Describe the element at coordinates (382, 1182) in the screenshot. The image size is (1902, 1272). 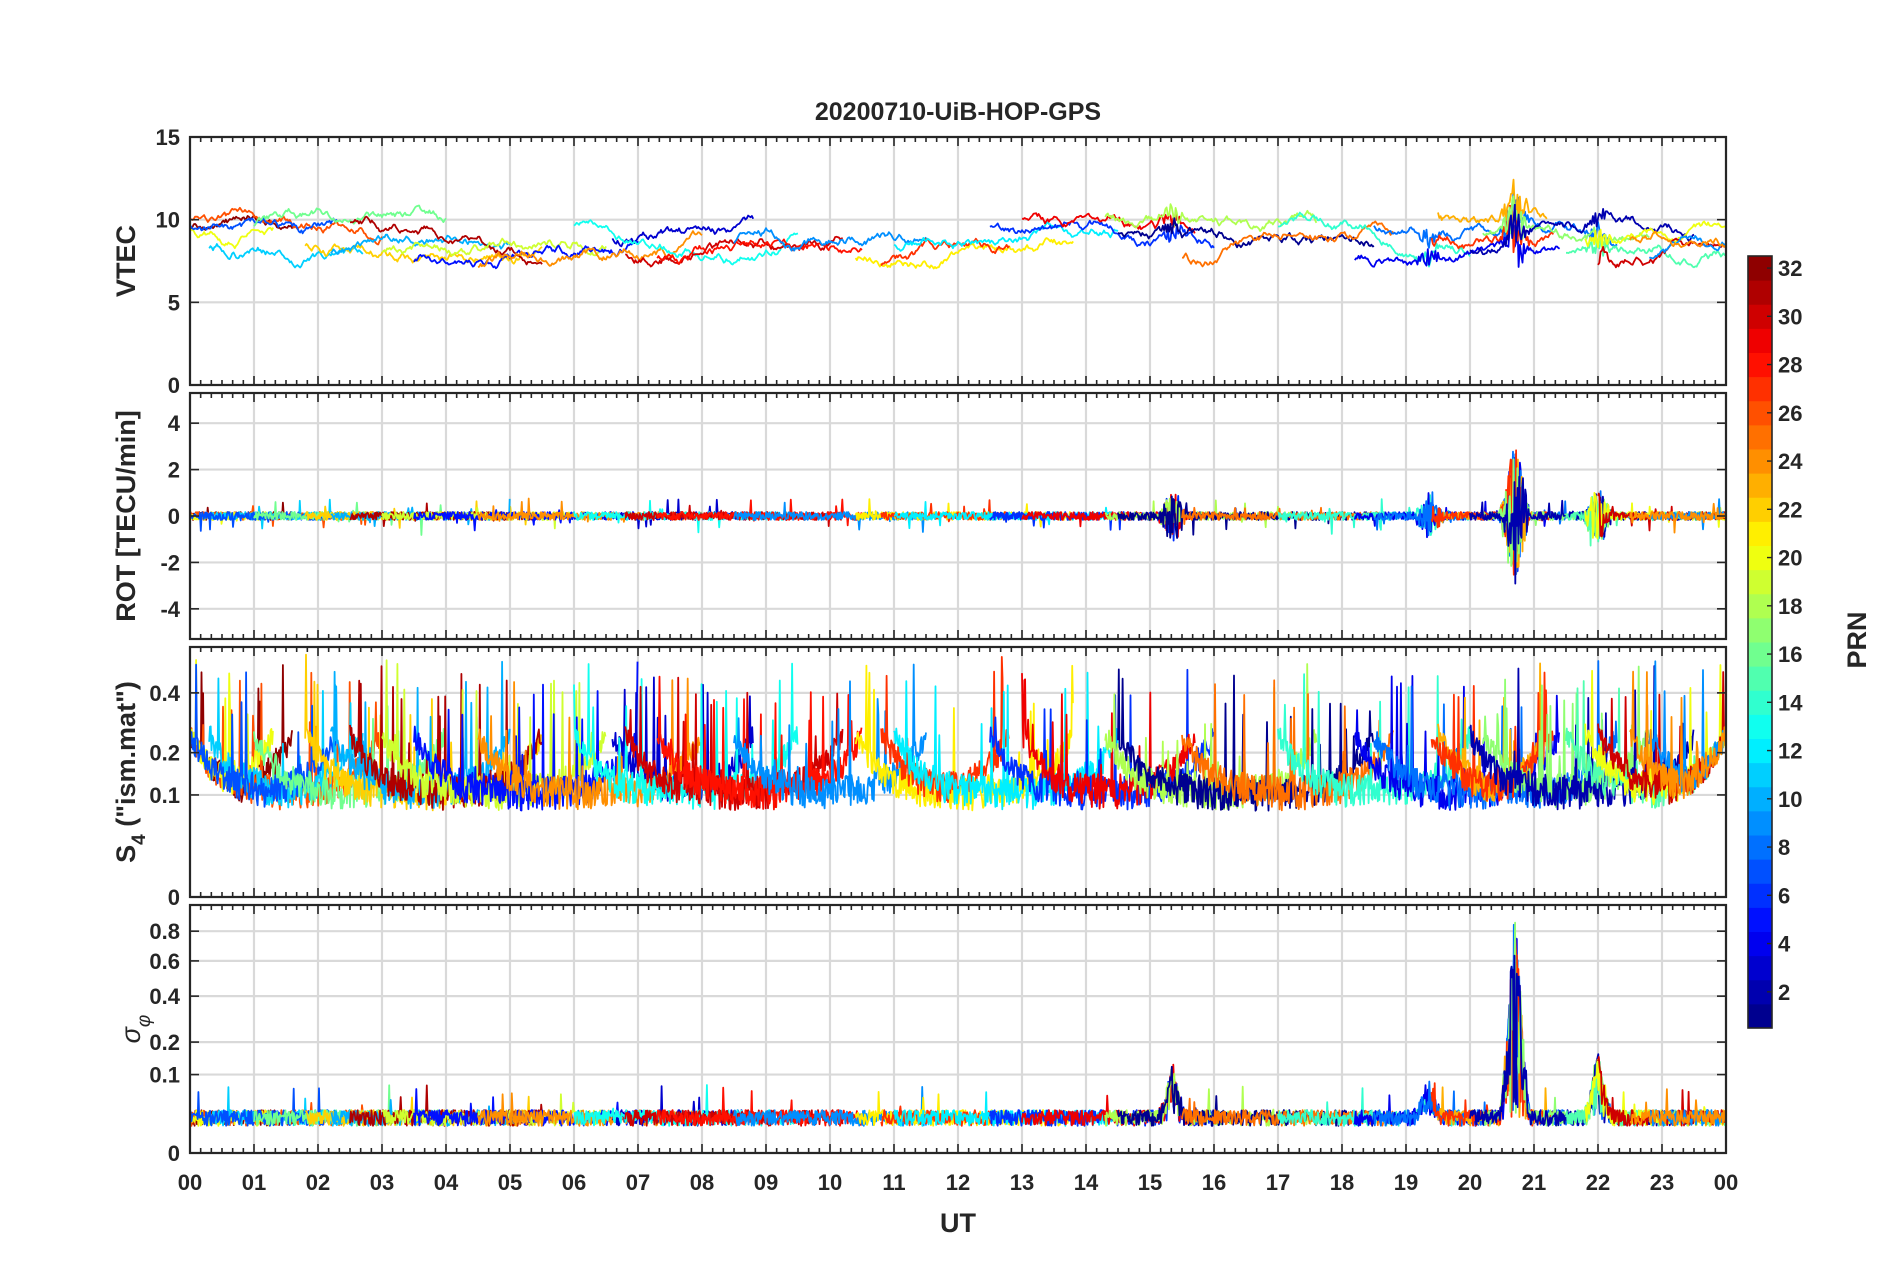
I see `x-tick-label: 03` at that location.